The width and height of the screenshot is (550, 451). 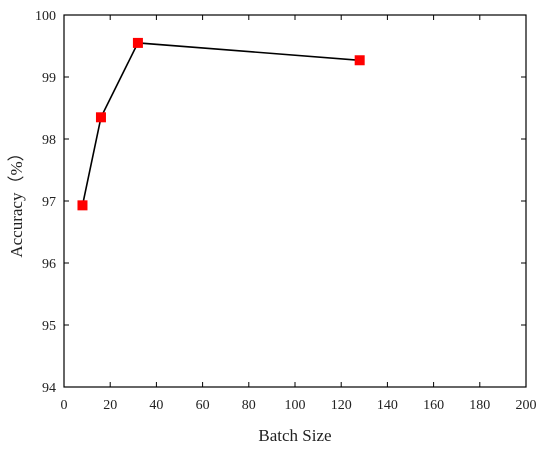 What do you see at coordinates (45, 16) in the screenshot?
I see `y-tick-label: 100` at bounding box center [45, 16].